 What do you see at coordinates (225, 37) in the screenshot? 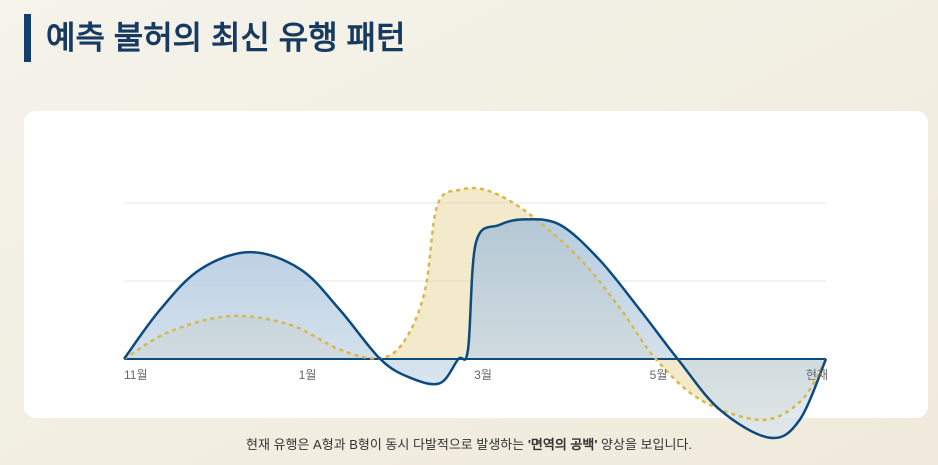
I see `chart-title: 예측 불허의 최신 유행 패턴` at bounding box center [225, 37].